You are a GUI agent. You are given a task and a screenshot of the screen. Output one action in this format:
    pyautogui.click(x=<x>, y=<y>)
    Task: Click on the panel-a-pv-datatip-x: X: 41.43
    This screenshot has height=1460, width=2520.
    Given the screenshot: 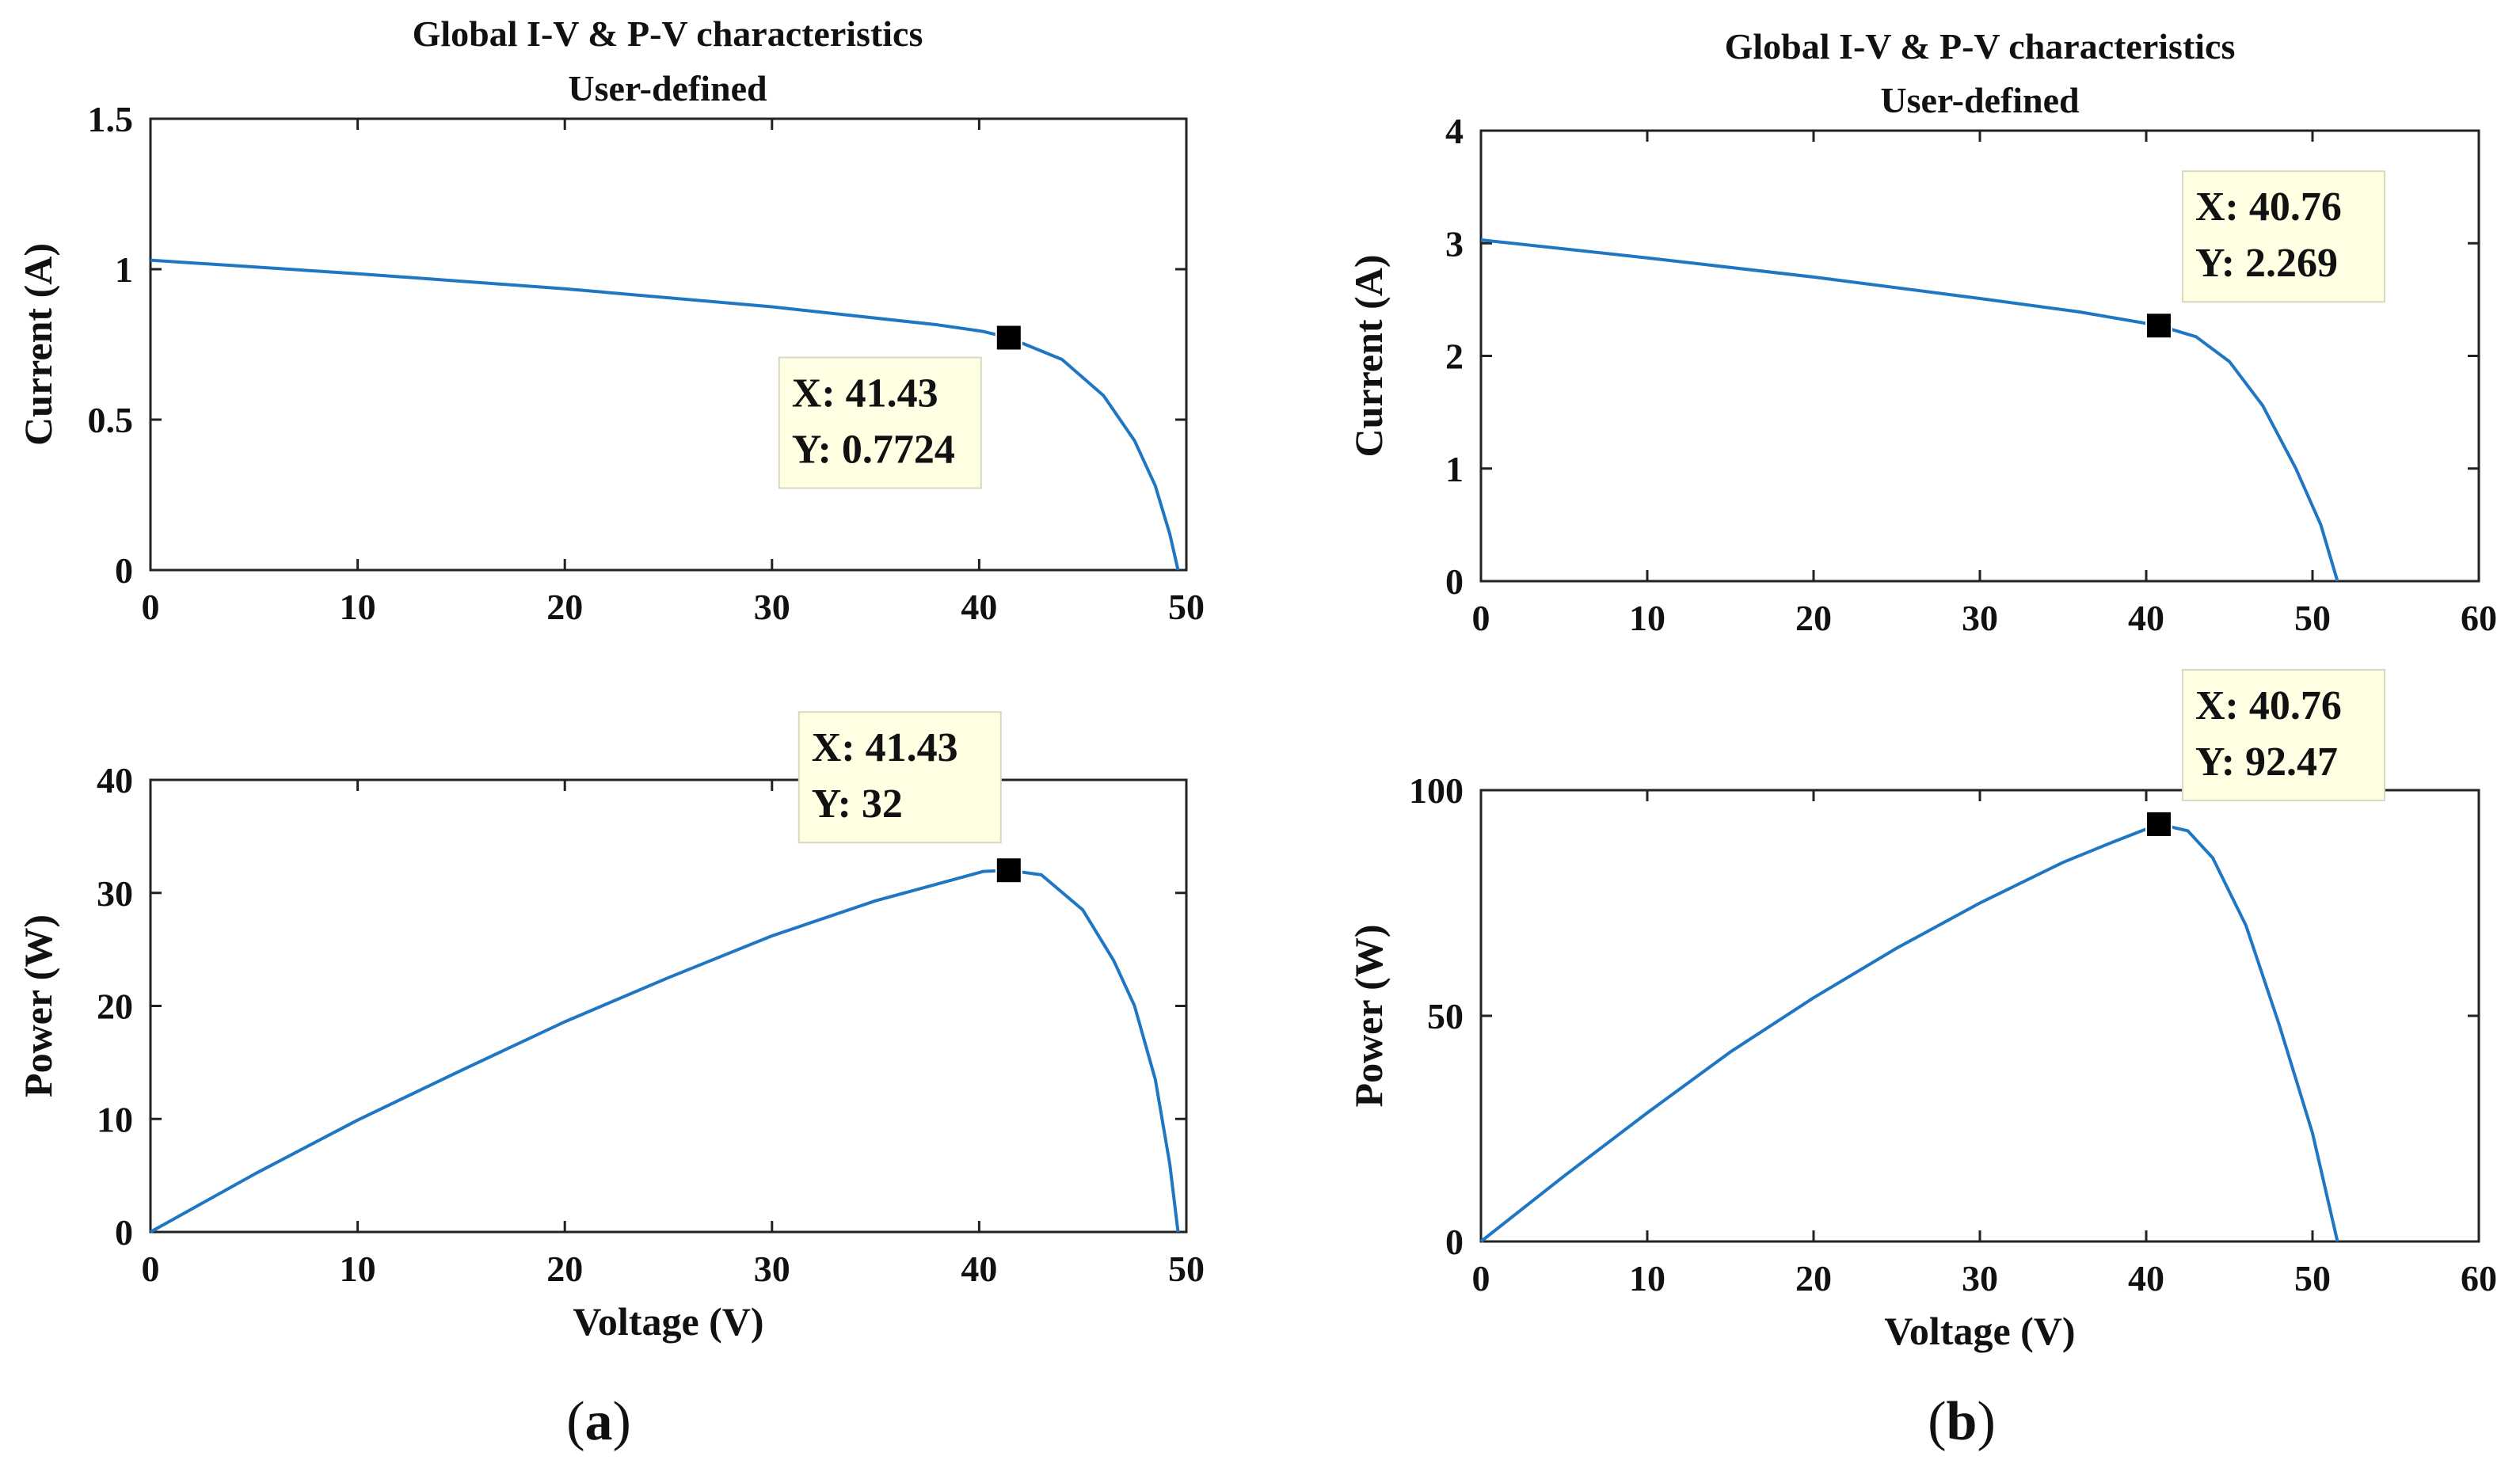 What is the action you would take?
    pyautogui.click(x=885, y=747)
    